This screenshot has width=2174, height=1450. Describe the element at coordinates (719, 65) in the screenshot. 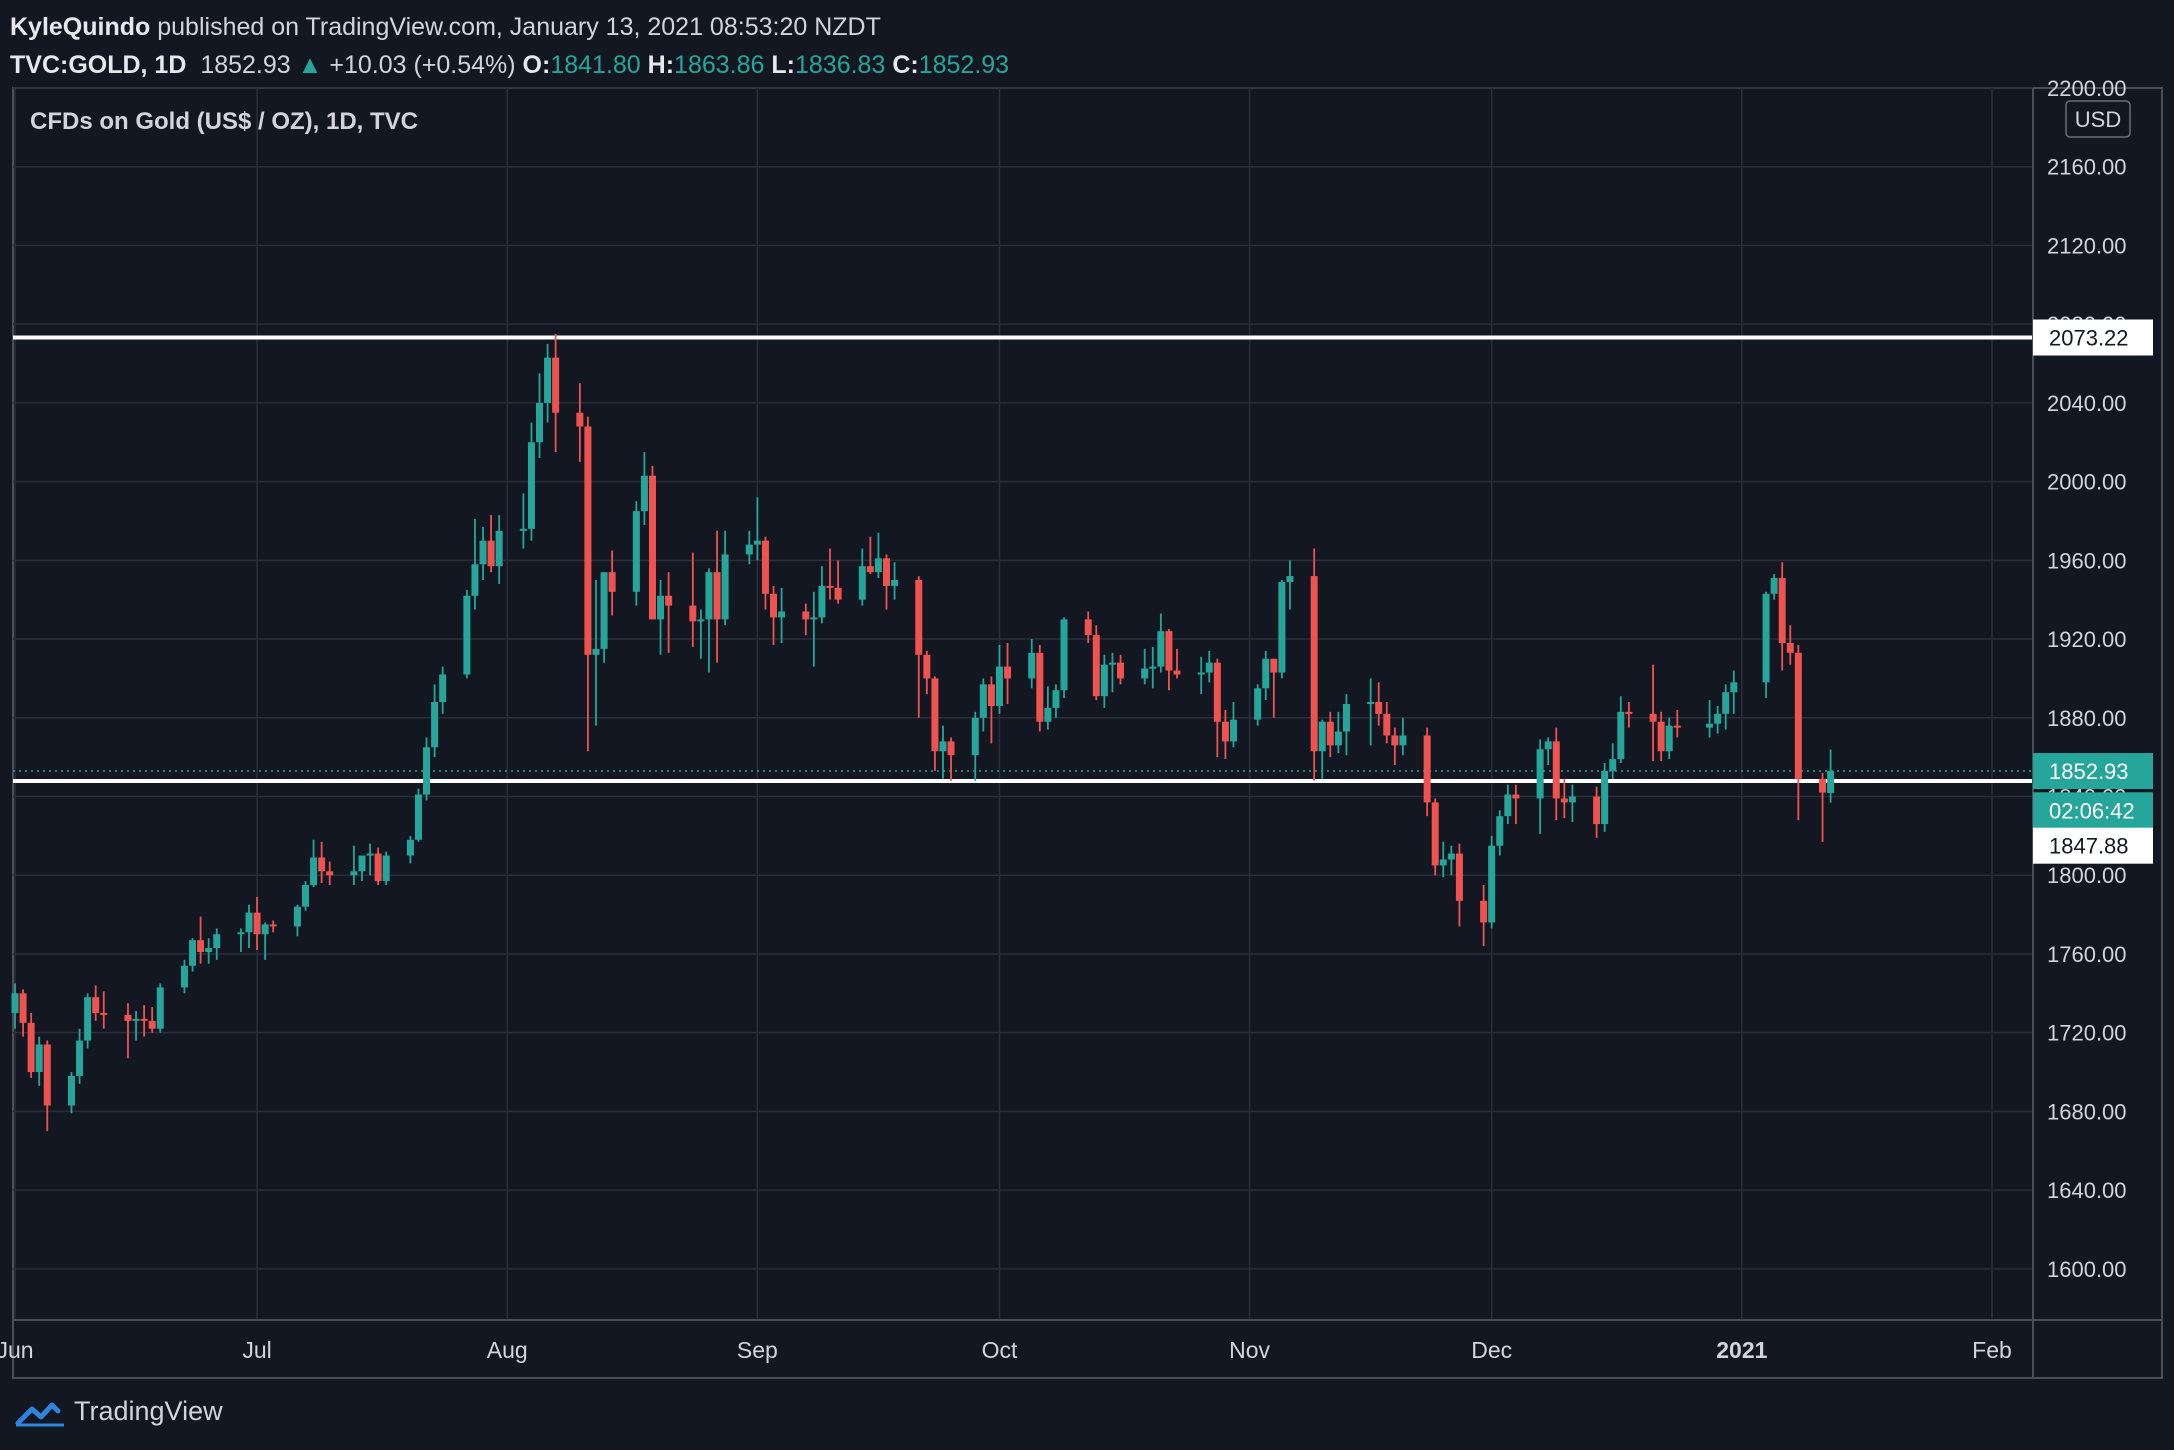

I see `high-value: 1863.86` at that location.